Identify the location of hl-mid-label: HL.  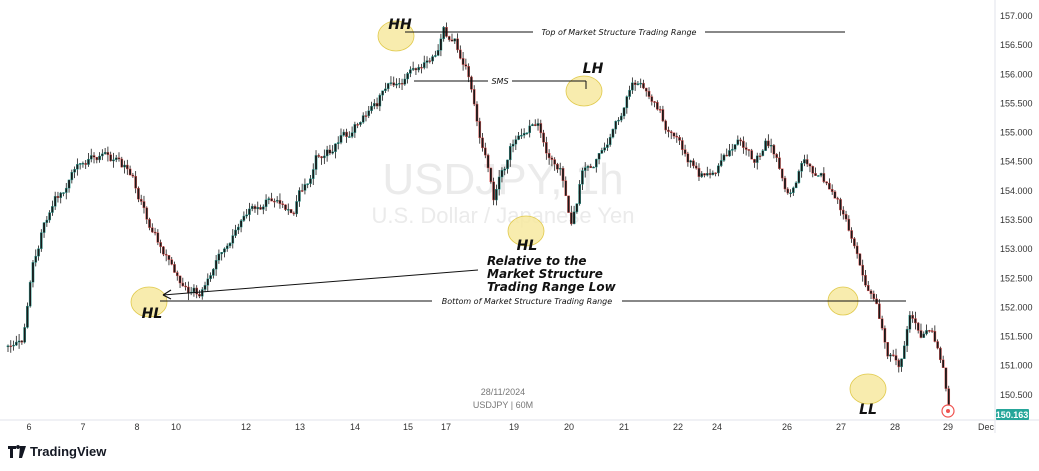
(527, 246).